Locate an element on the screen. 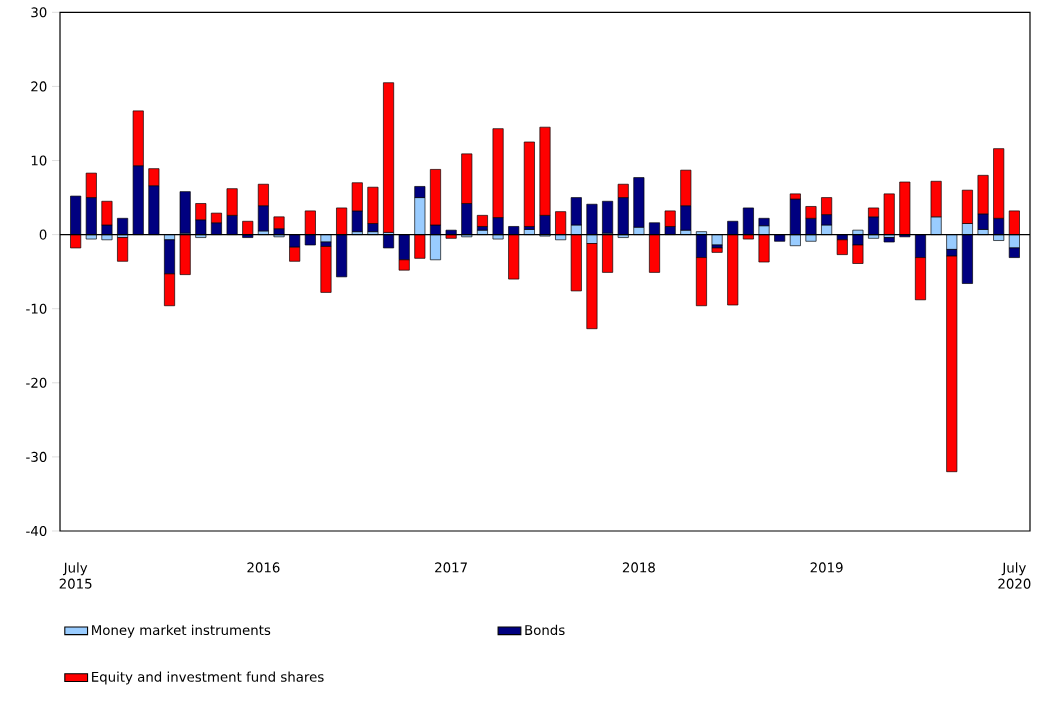  y-tick-label: -20 is located at coordinates (36, 382).